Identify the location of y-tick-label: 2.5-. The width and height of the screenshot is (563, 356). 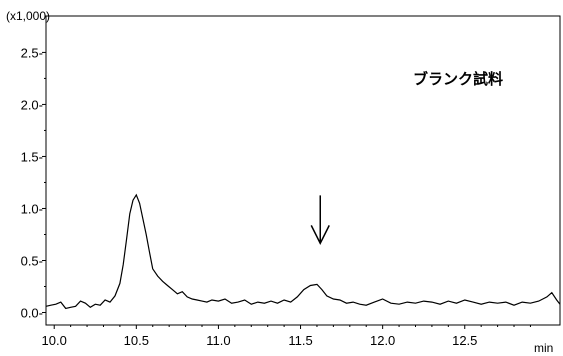
(32, 52).